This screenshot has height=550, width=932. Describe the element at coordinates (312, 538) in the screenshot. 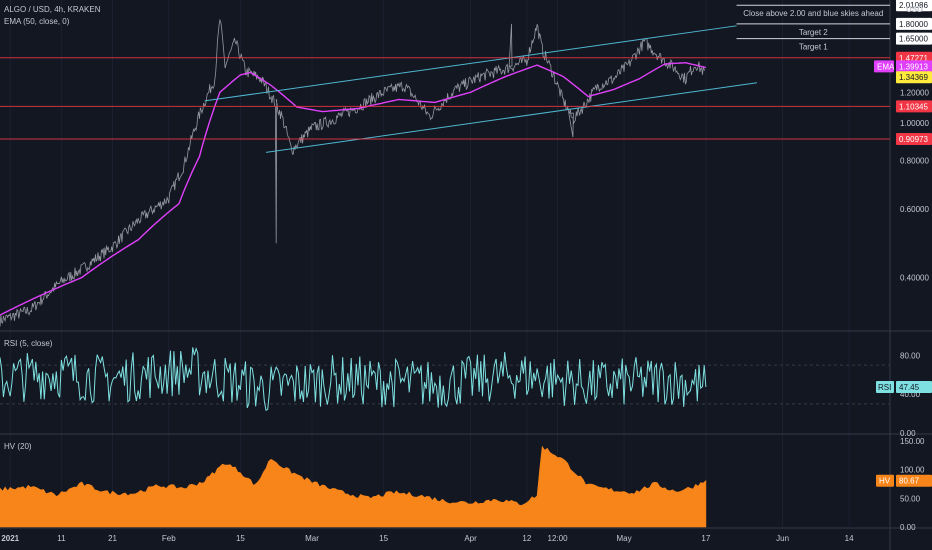

I see `time-tick-label: Mar` at that location.